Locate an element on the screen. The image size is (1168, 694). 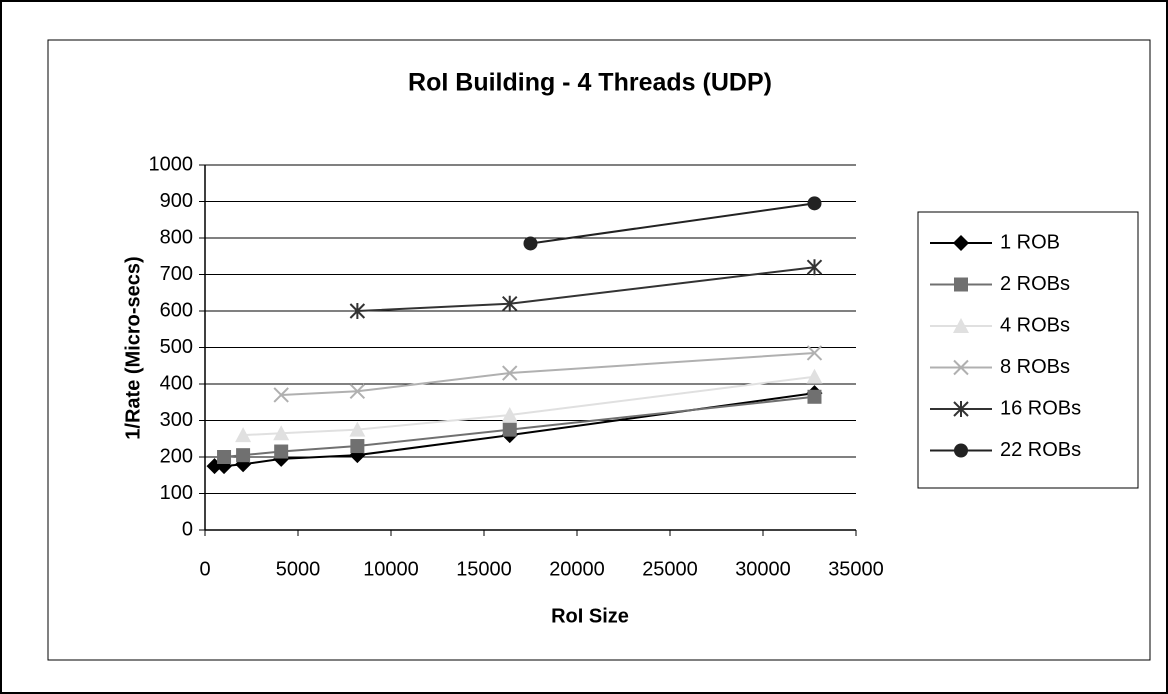
y-tick-label: 600 is located at coordinates (176, 310).